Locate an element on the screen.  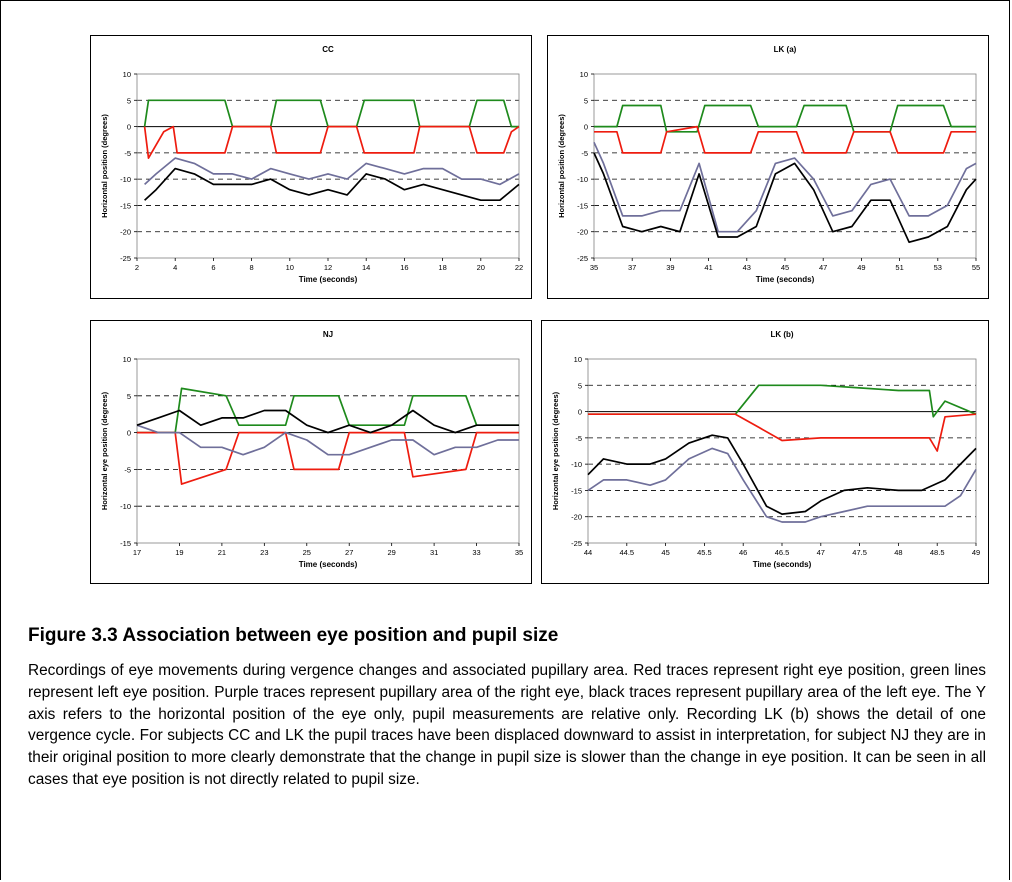
x-tick-label: 2 is located at coordinates (137, 267).